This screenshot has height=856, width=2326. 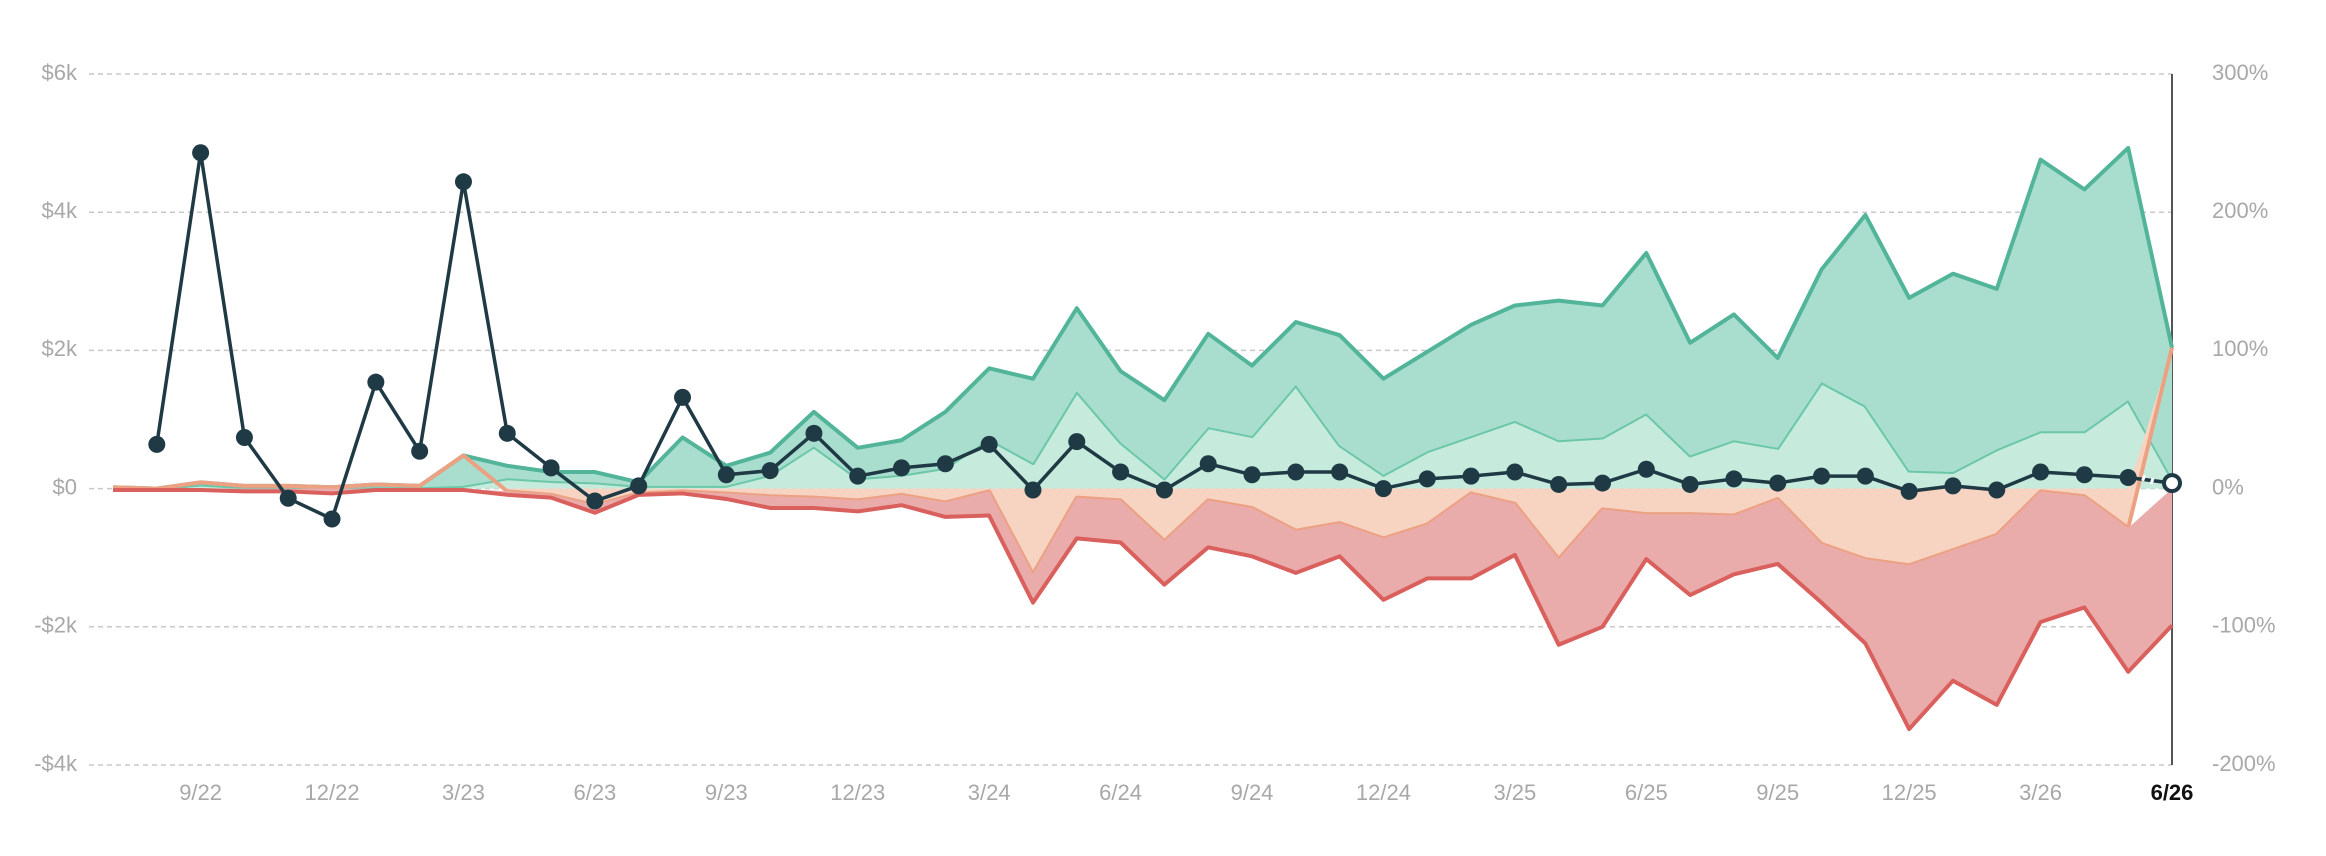 What do you see at coordinates (2228, 486) in the screenshot?
I see `y2-tick-label: 0%` at bounding box center [2228, 486].